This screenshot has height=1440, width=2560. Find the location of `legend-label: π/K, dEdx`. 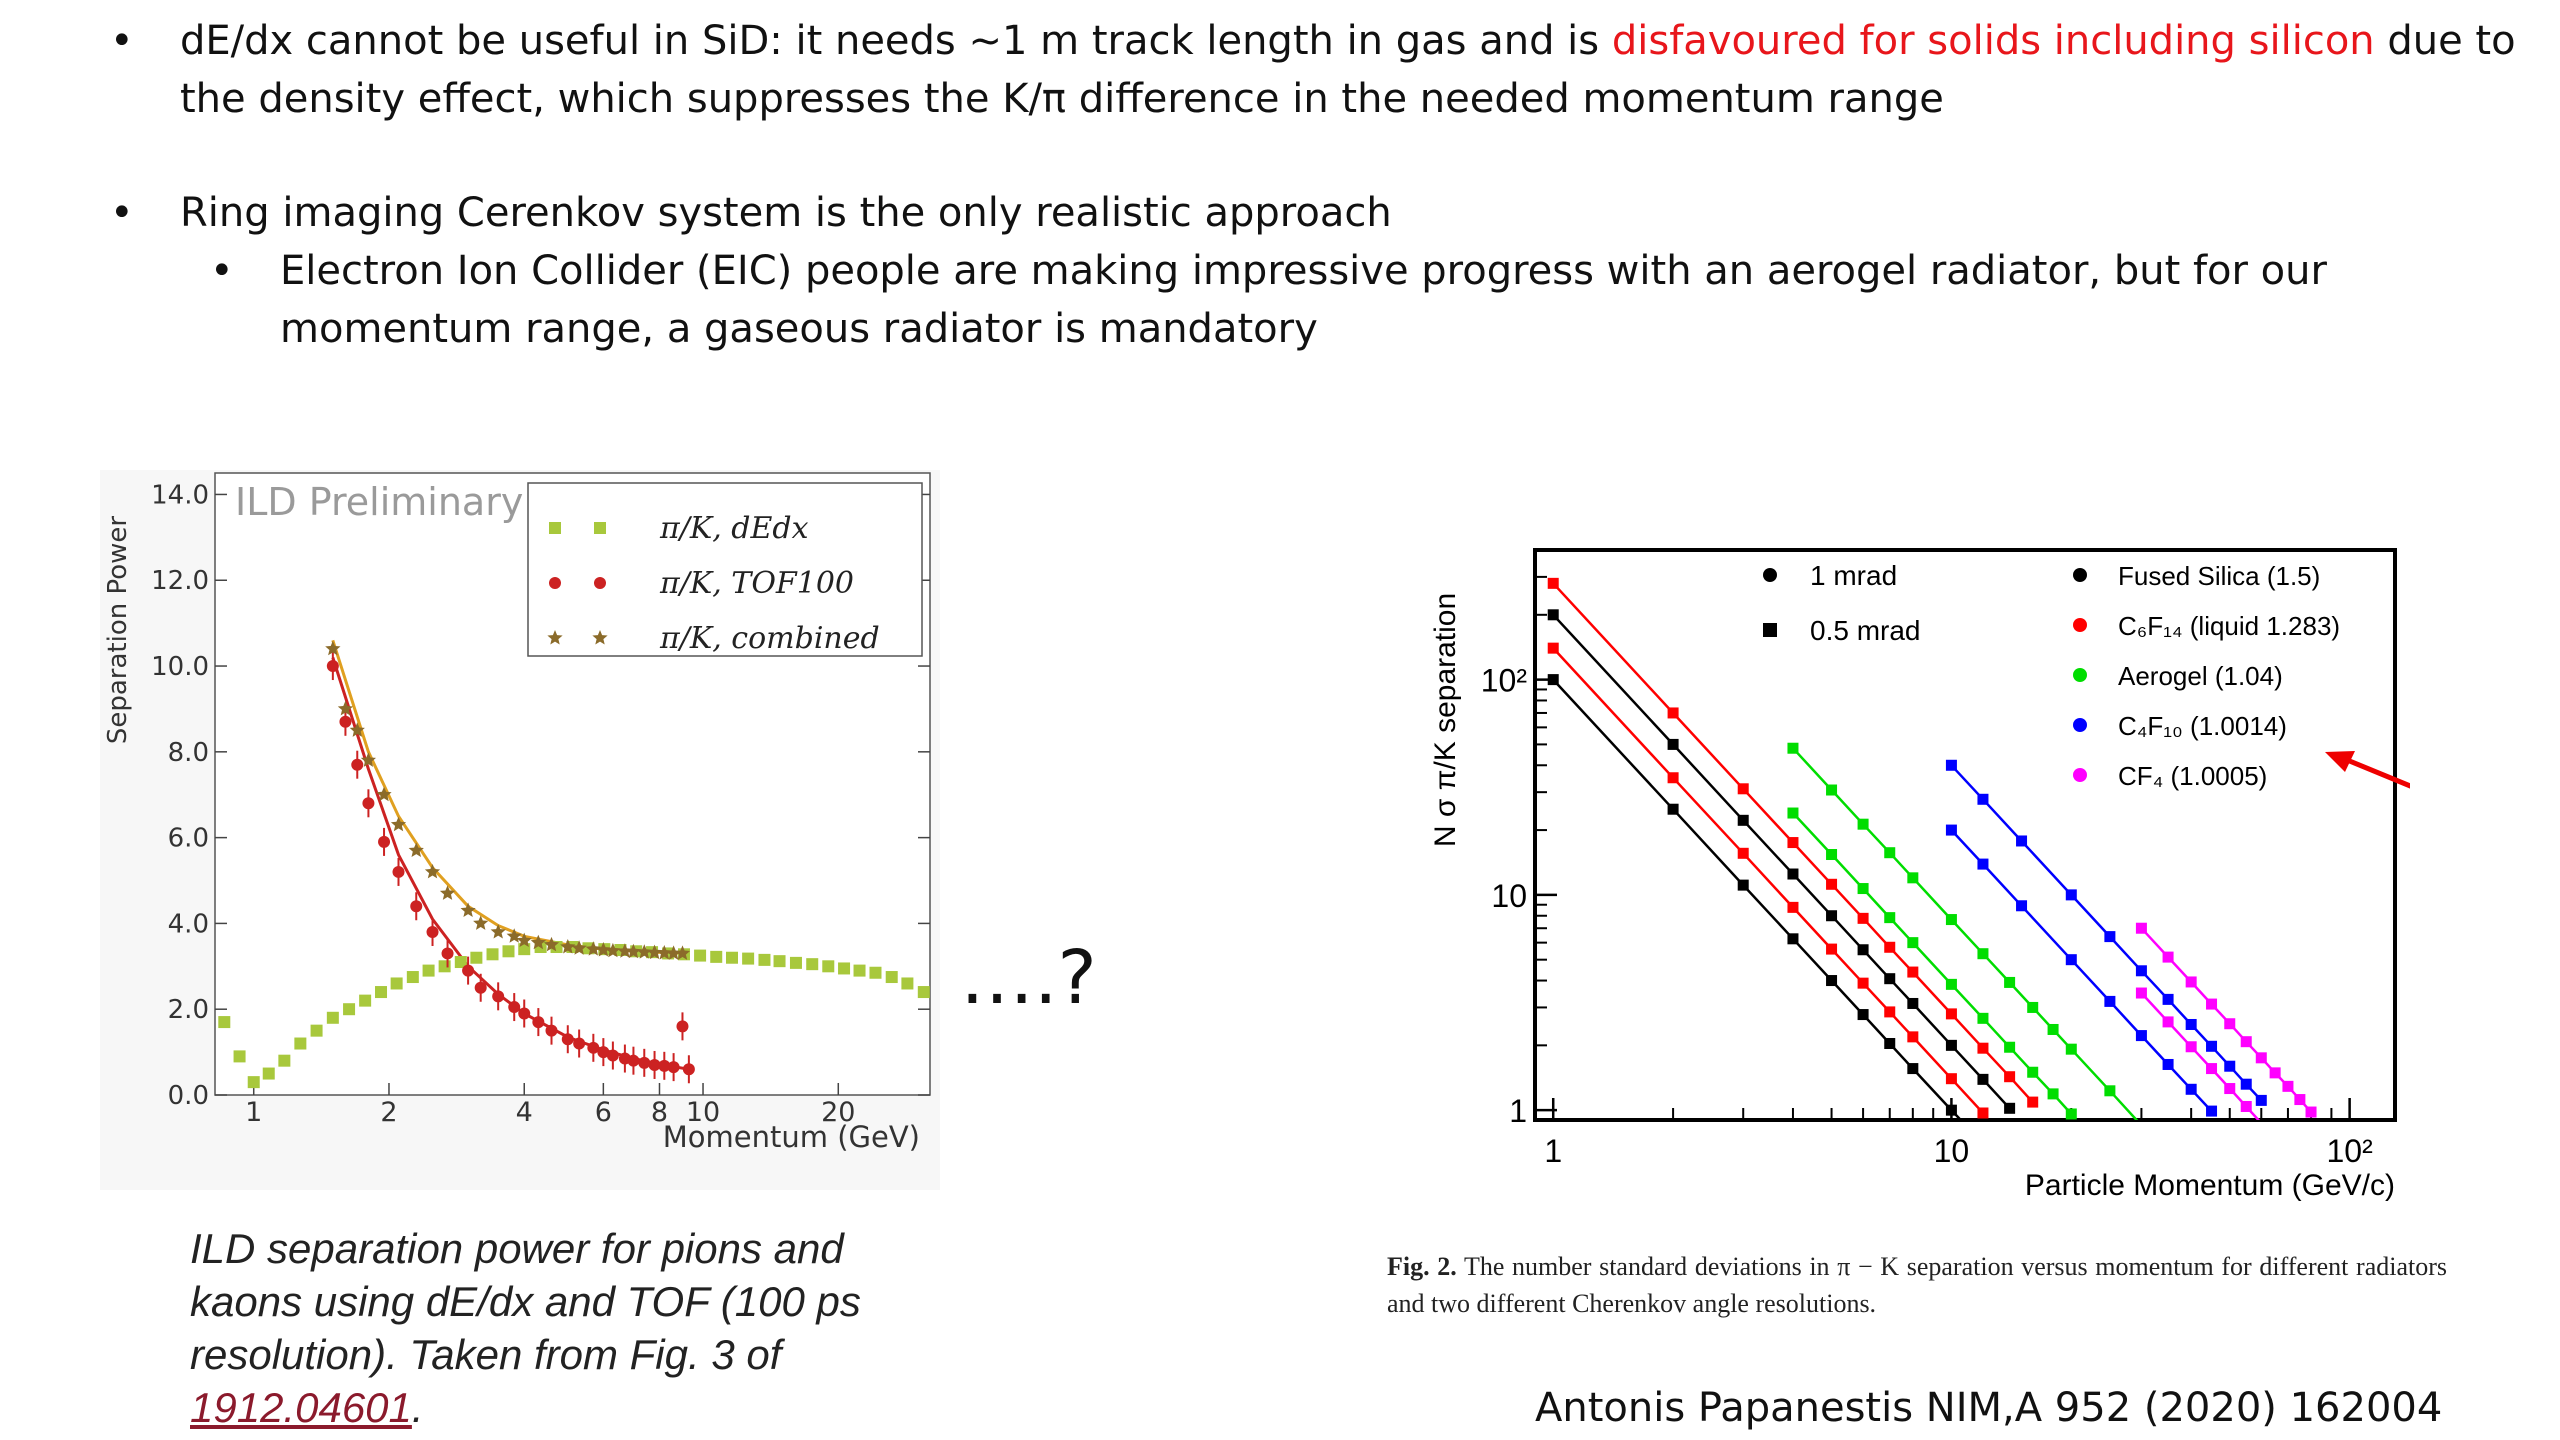

legend-label: π/K, dEdx is located at coordinates (734, 528).